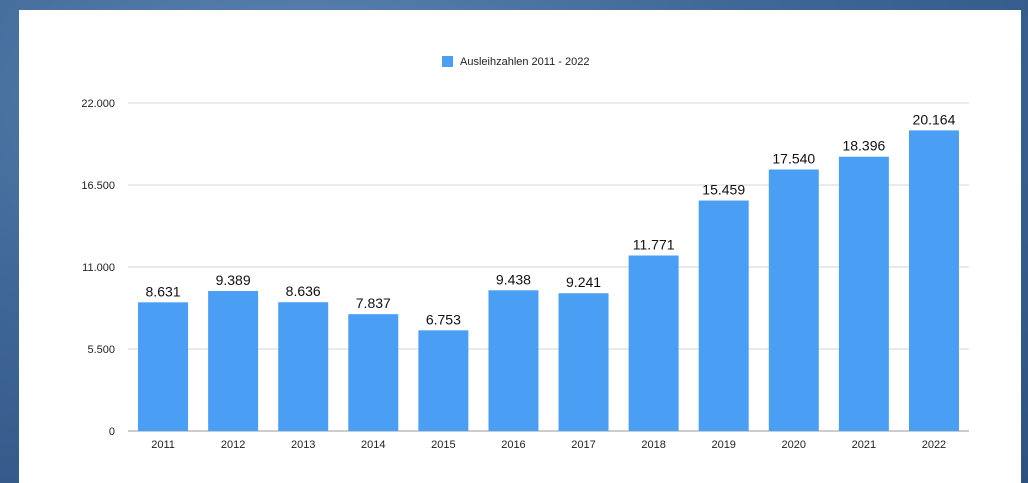 This screenshot has width=1028, height=483. What do you see at coordinates (863, 146) in the screenshot?
I see `data-label-2021: 18.396` at bounding box center [863, 146].